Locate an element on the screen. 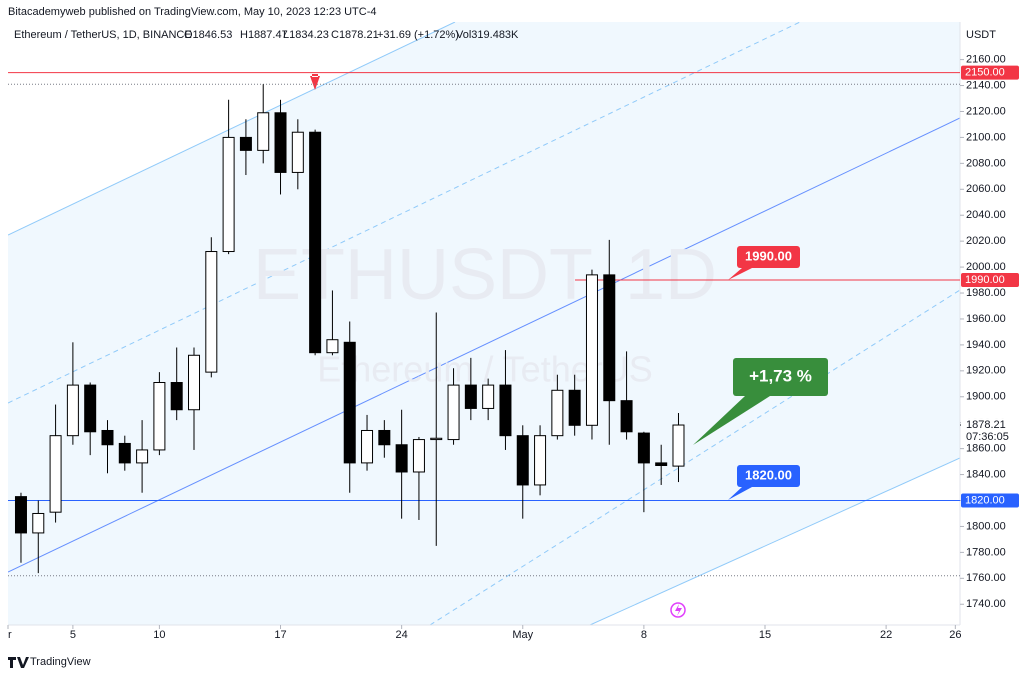 This screenshot has height=677, width=1024. y-tick-label: 1920.00 is located at coordinates (986, 371).